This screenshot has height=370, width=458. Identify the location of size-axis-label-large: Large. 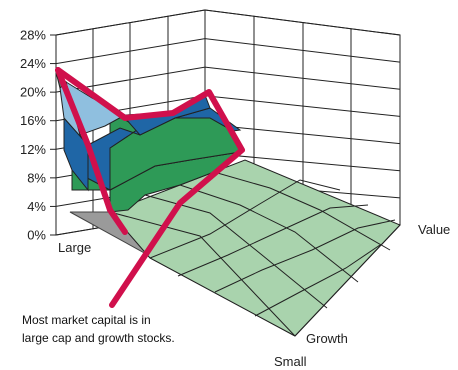
(74, 247).